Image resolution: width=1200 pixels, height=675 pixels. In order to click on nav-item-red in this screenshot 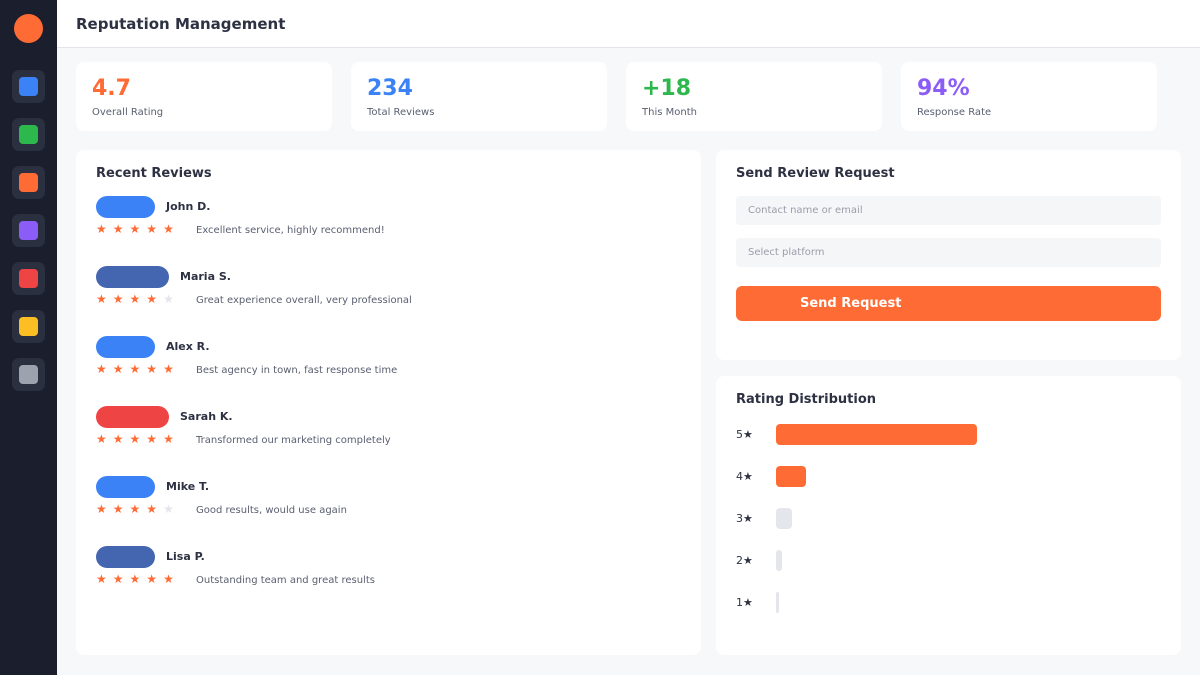, I will do `click(28, 278)`.